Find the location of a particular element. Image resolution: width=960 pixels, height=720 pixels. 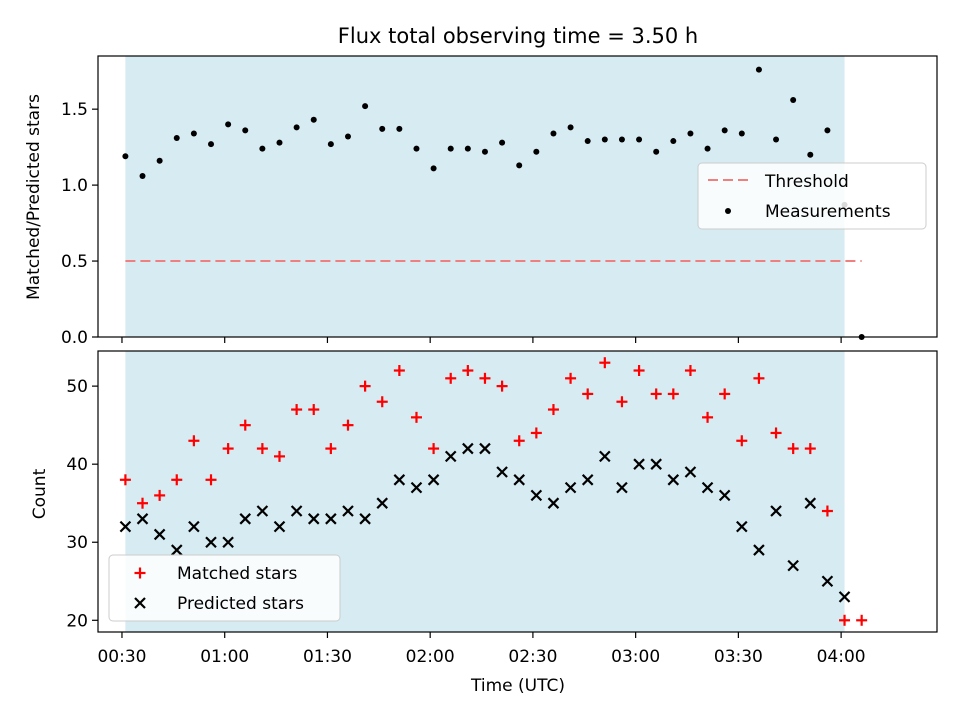

y-tick-label: 30 is located at coordinates (77, 543).